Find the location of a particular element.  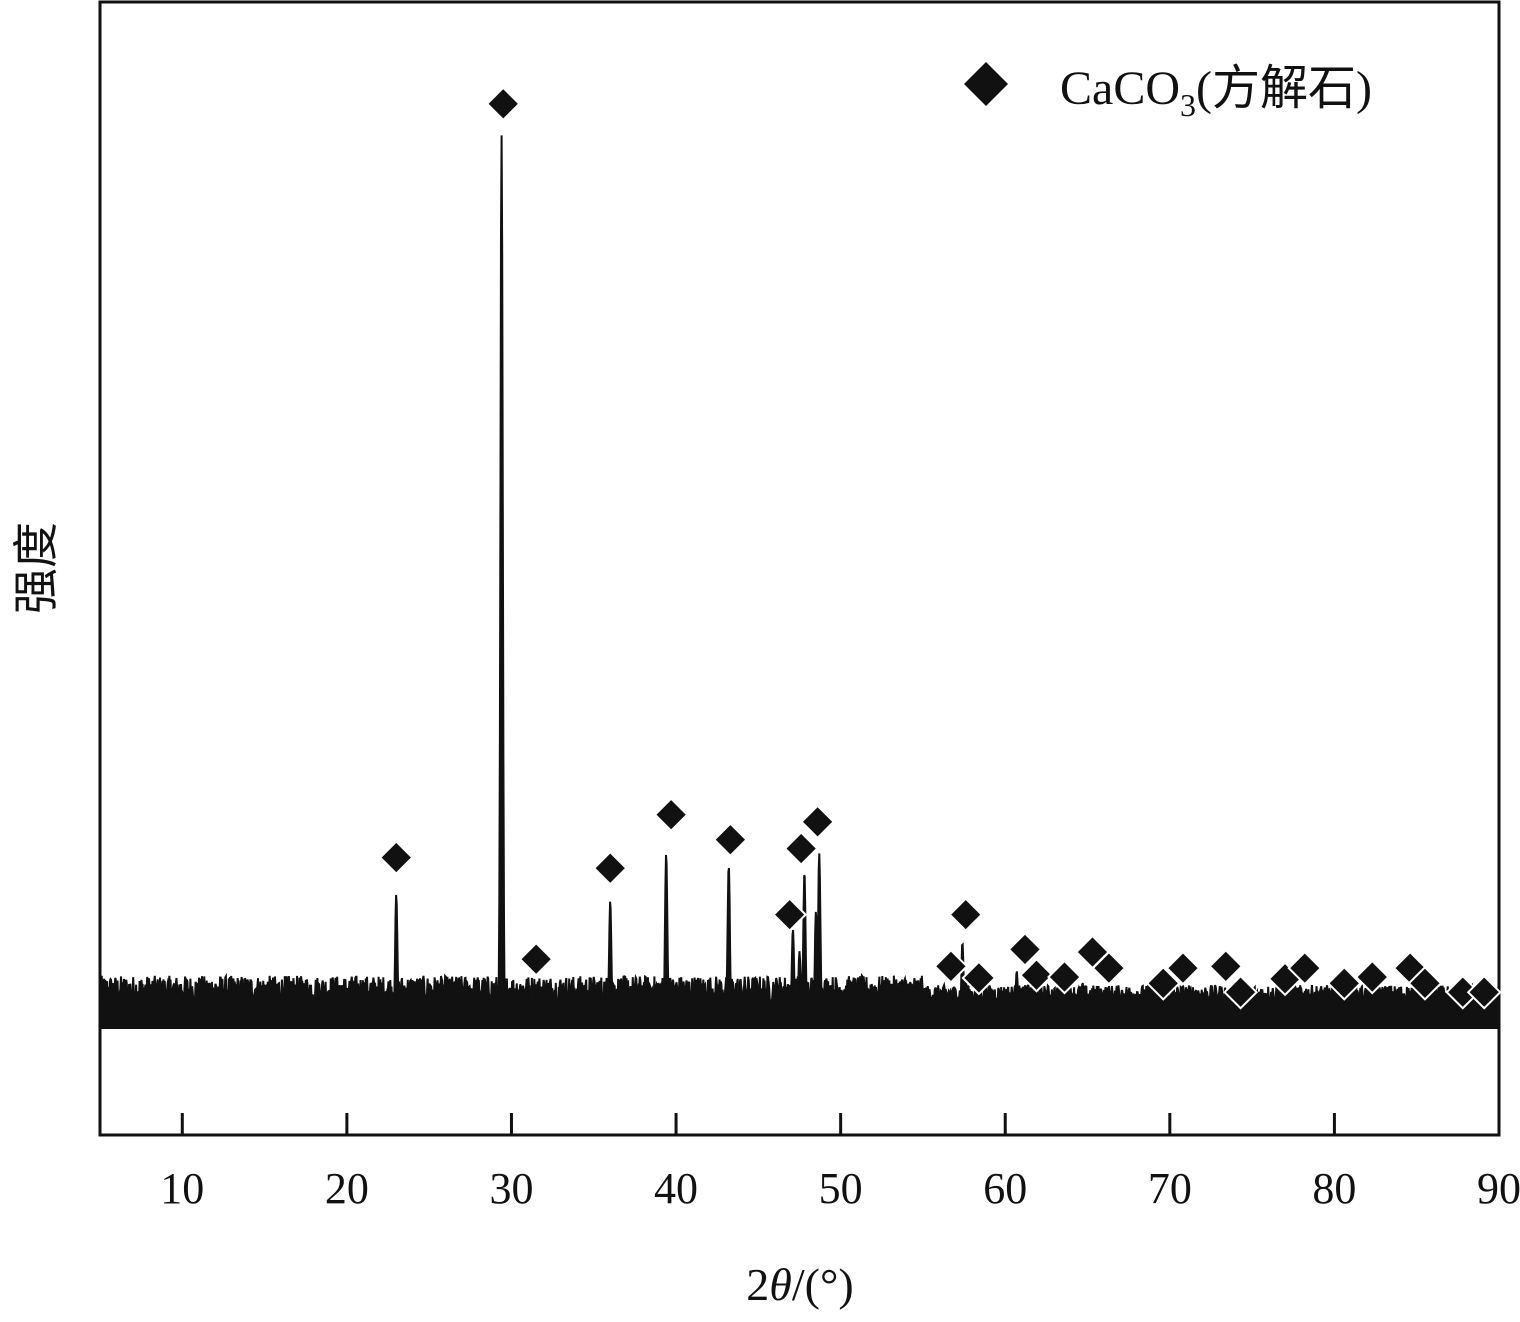

y-axis-title: 强度 is located at coordinates (36, 568).